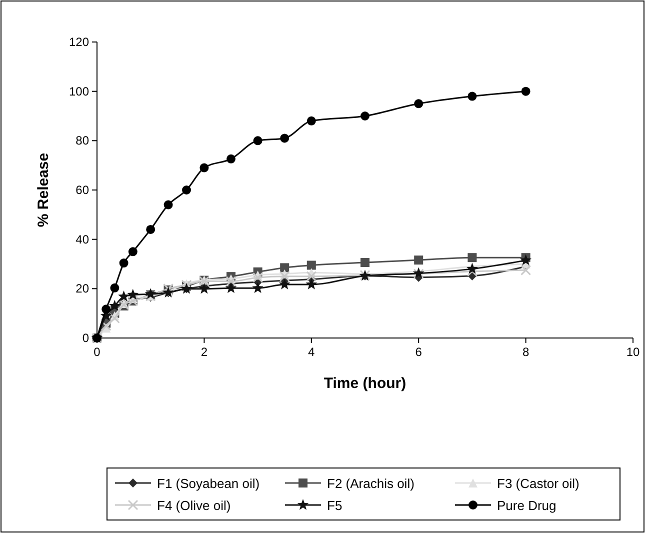 The height and width of the screenshot is (533, 645). Describe the element at coordinates (312, 352) in the screenshot. I see `x-tick-label: 4` at that location.